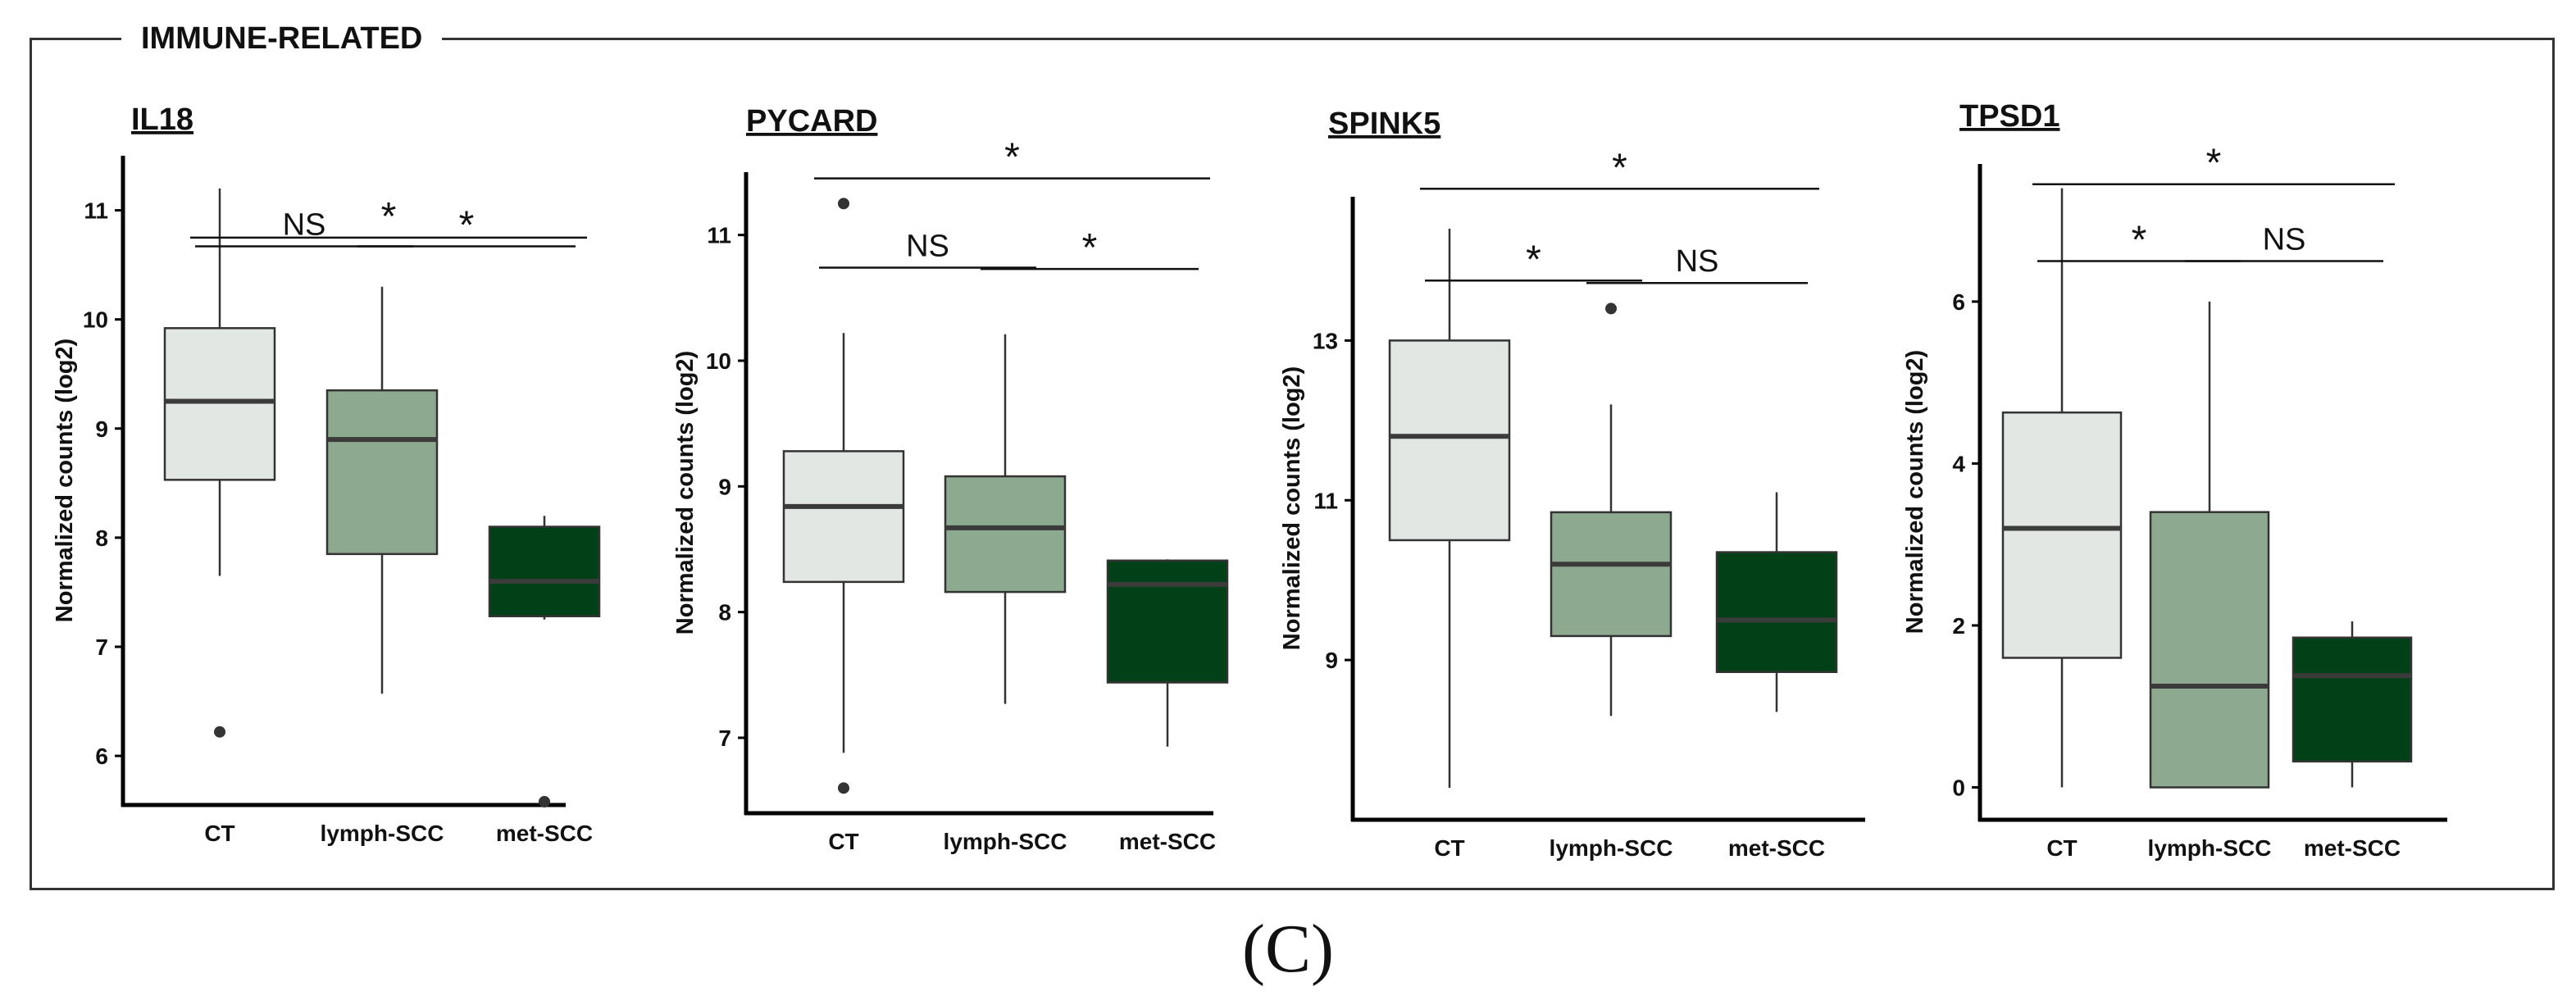 The height and width of the screenshot is (996, 2576). What do you see at coordinates (1288, 949) in the screenshot?
I see `figure-label: (C)` at bounding box center [1288, 949].